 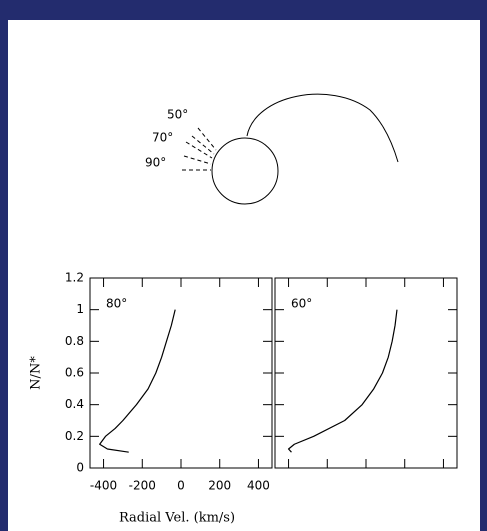 What do you see at coordinates (103, 486) in the screenshot?
I see `x-tick-label: -400` at bounding box center [103, 486].